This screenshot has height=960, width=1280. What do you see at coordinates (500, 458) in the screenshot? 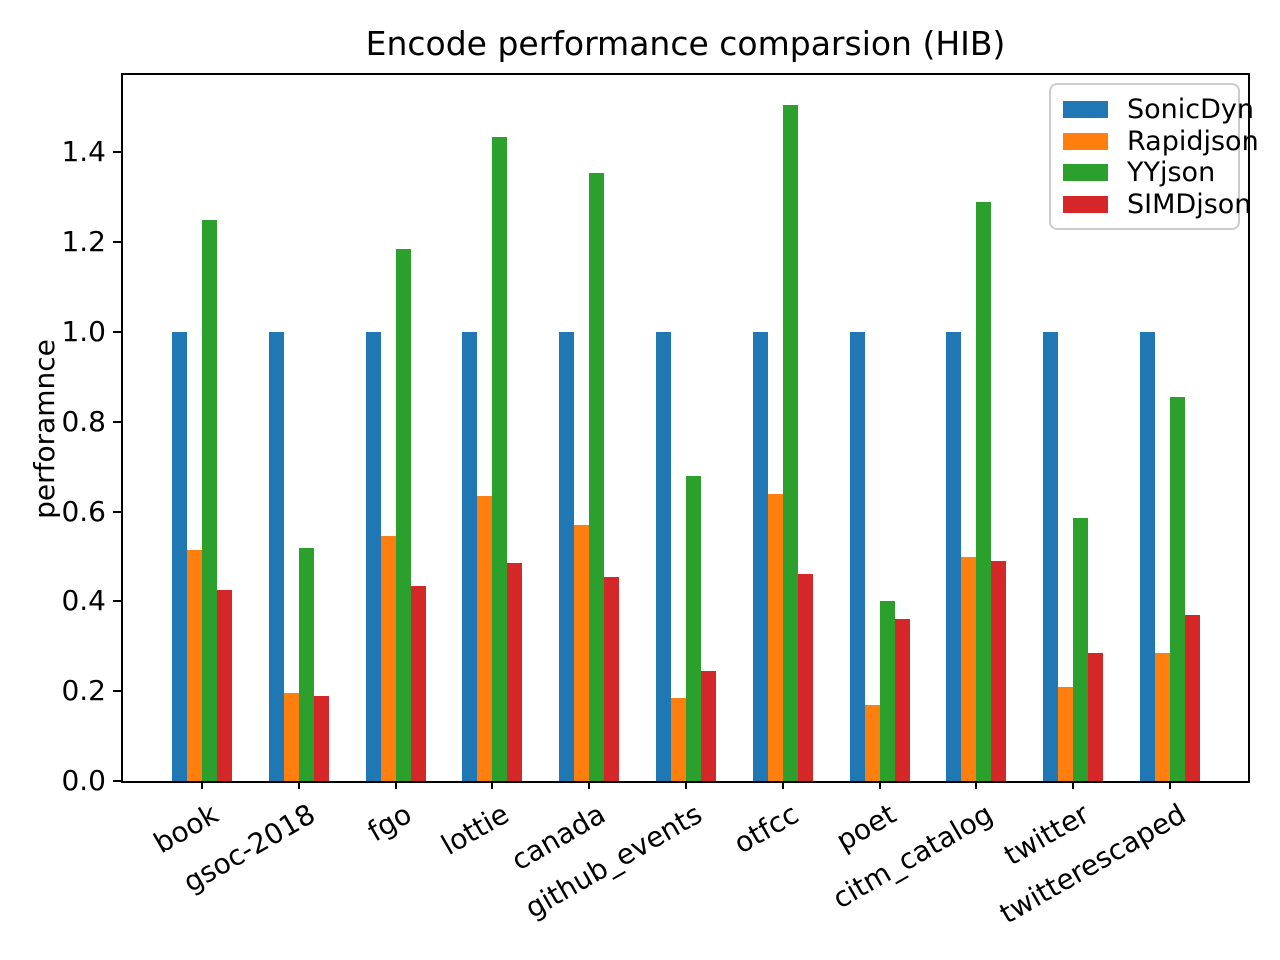
I see `bar-YYjson-lottie` at bounding box center [500, 458].